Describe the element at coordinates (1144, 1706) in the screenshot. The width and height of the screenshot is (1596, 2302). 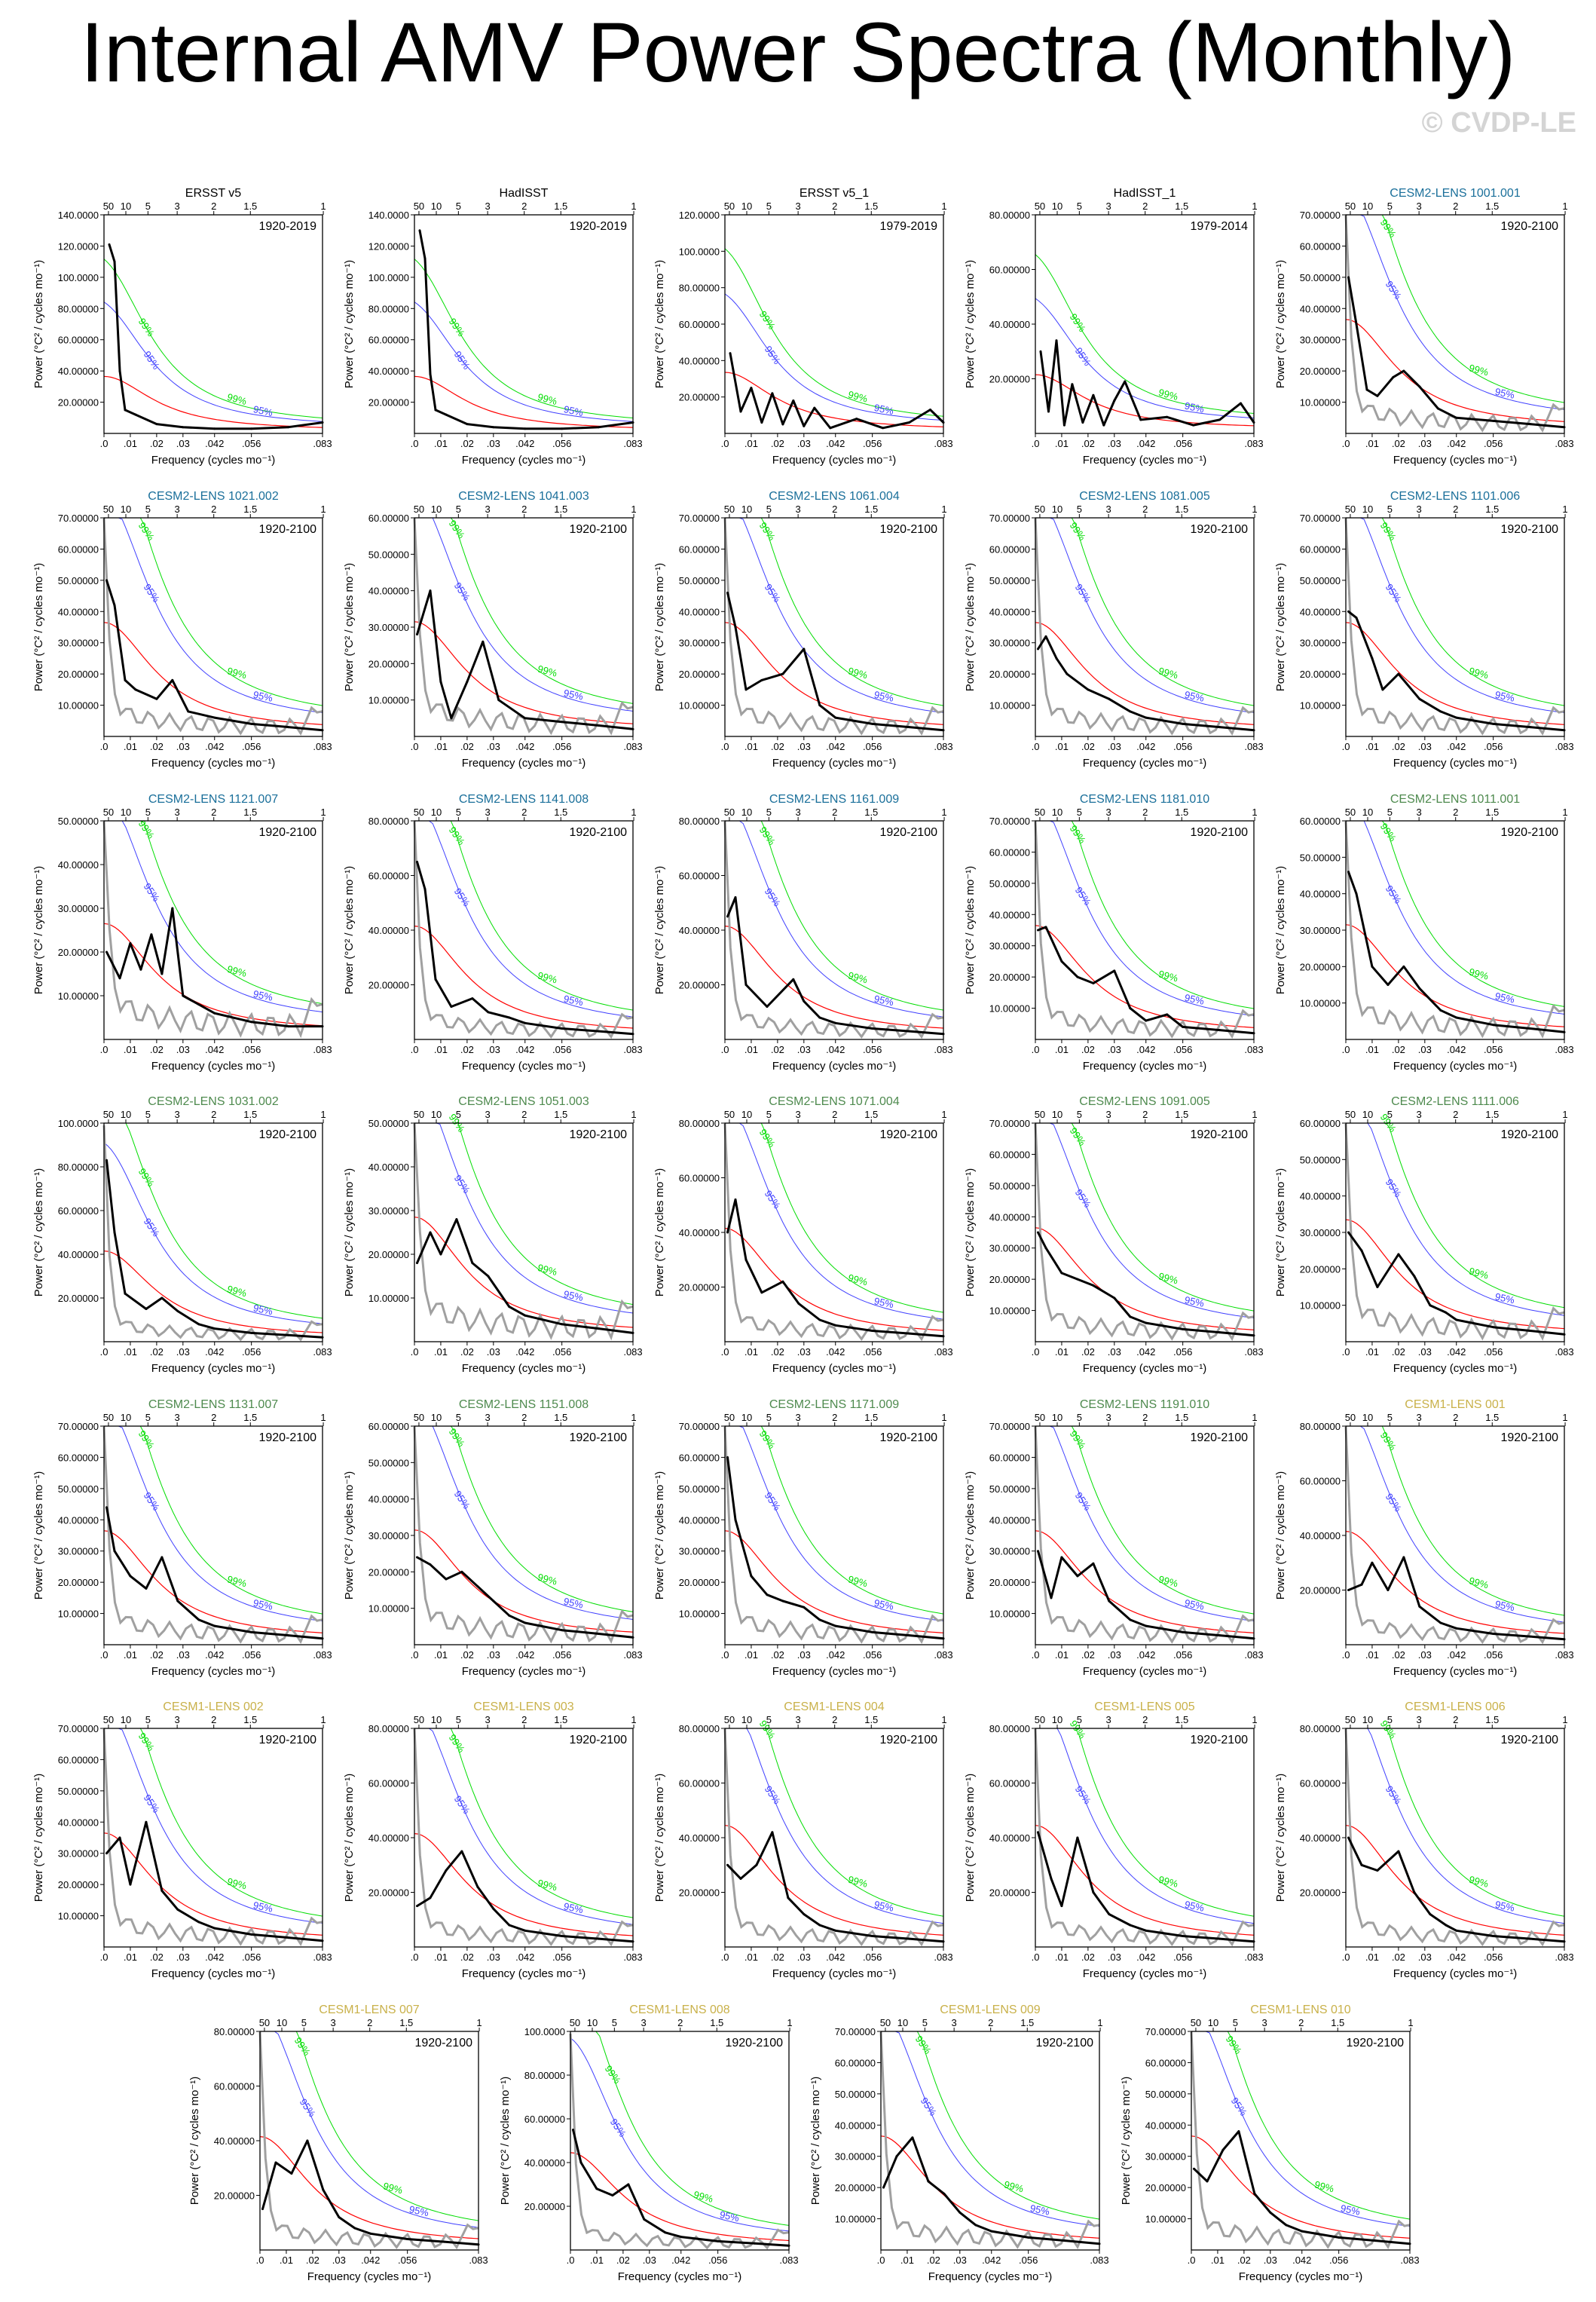
I see `panel-title: CESM1-LENS 005` at that location.